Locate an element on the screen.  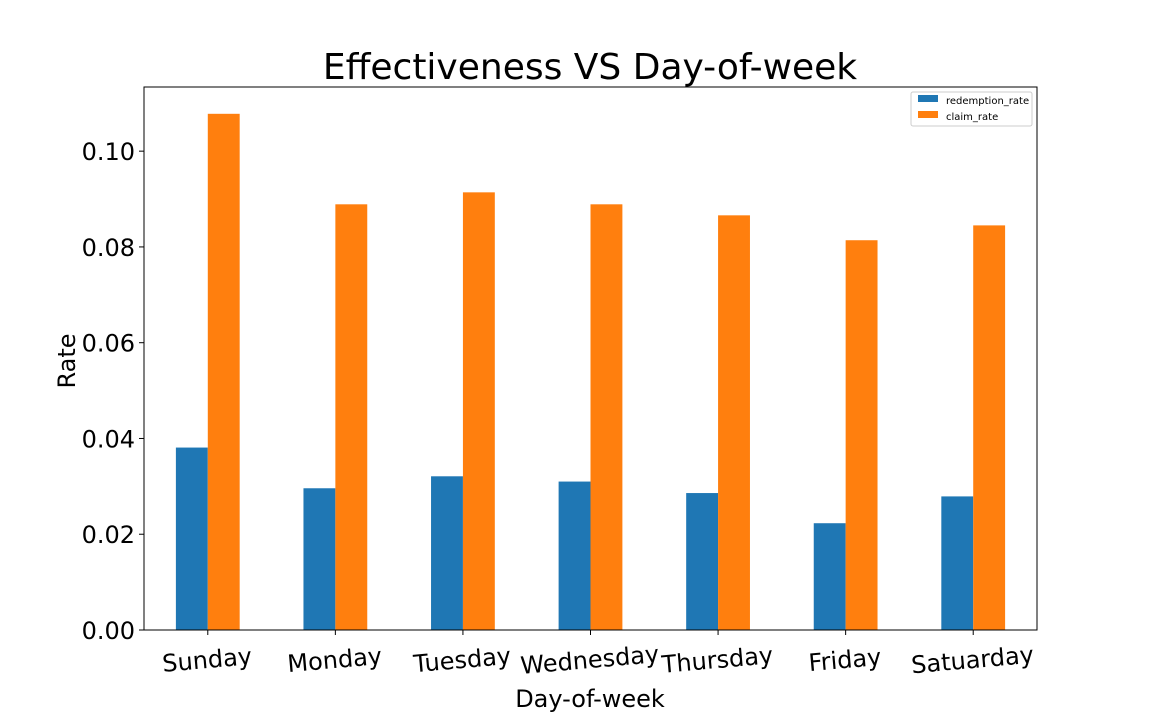
y-tick-label: 0.06 is located at coordinates (108, 344).